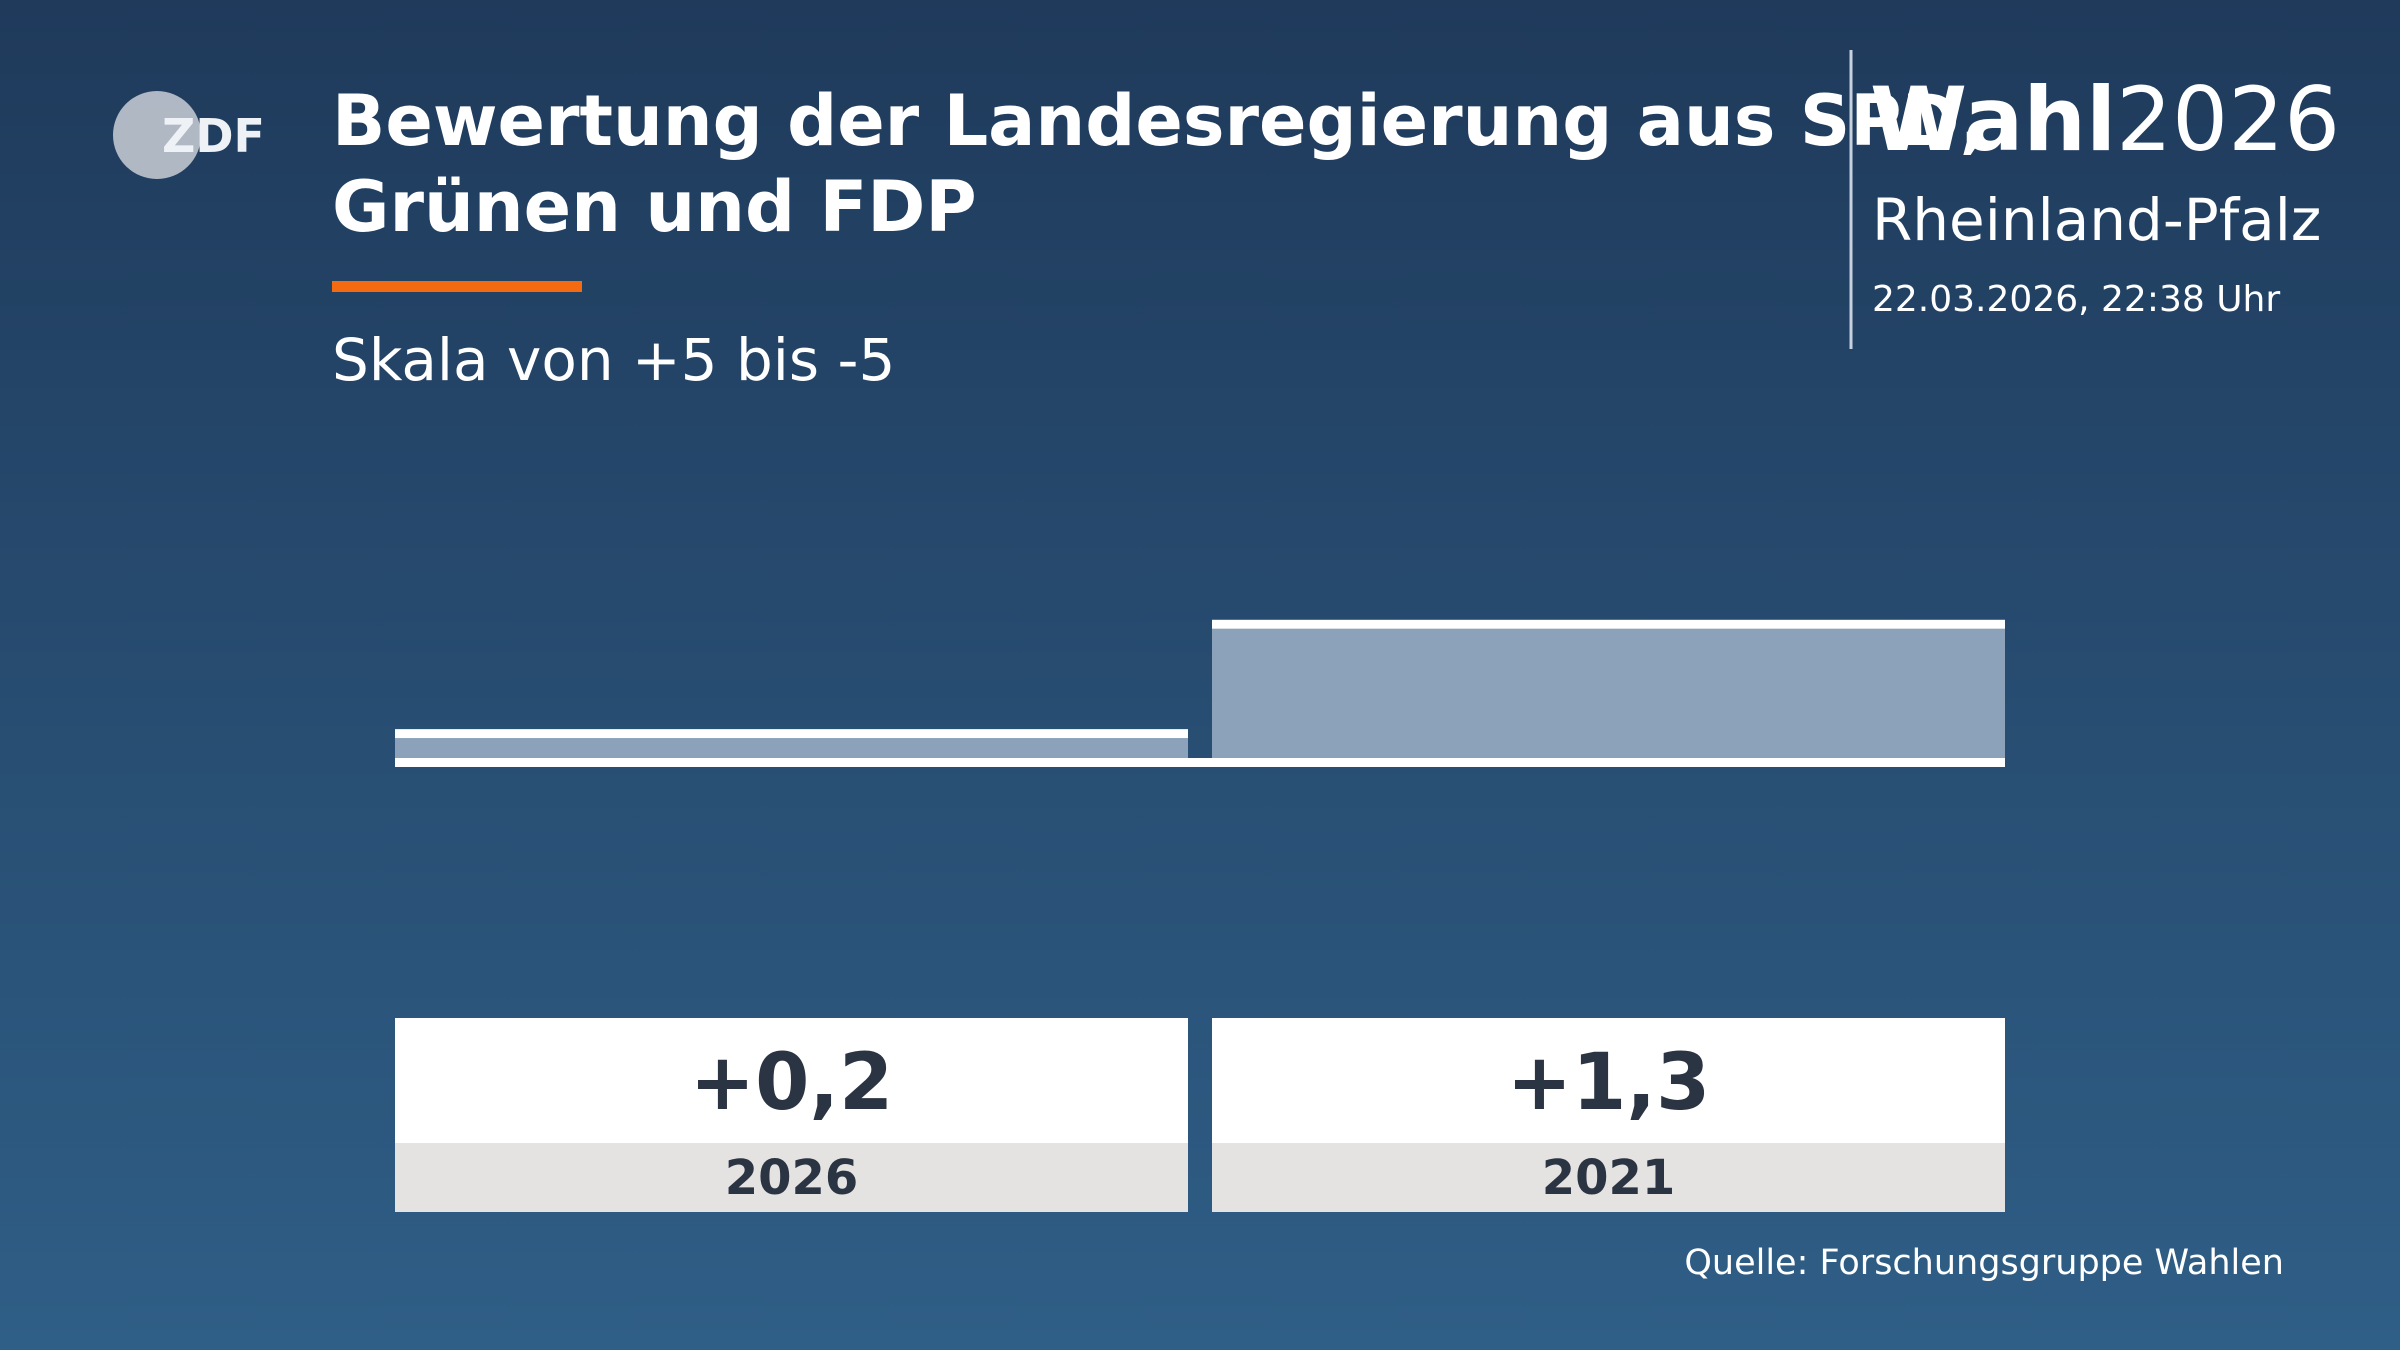 Image resolution: width=2400 pixels, height=1350 pixels. I want to click on x-tick-label: 2026, so click(792, 1178).